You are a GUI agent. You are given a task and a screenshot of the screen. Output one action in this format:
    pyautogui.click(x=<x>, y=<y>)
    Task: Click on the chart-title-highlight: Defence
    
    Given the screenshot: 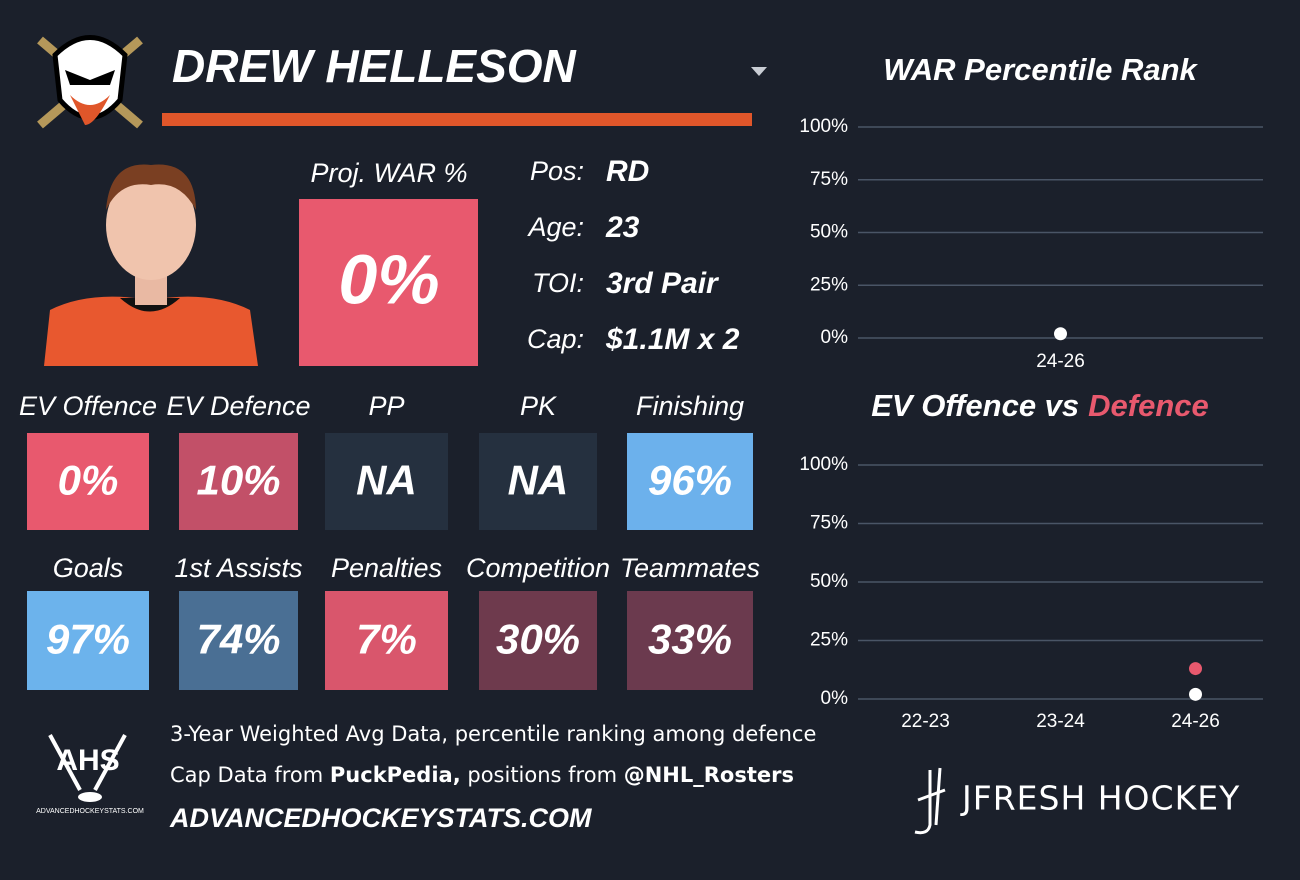 What is the action you would take?
    pyautogui.click(x=1148, y=405)
    